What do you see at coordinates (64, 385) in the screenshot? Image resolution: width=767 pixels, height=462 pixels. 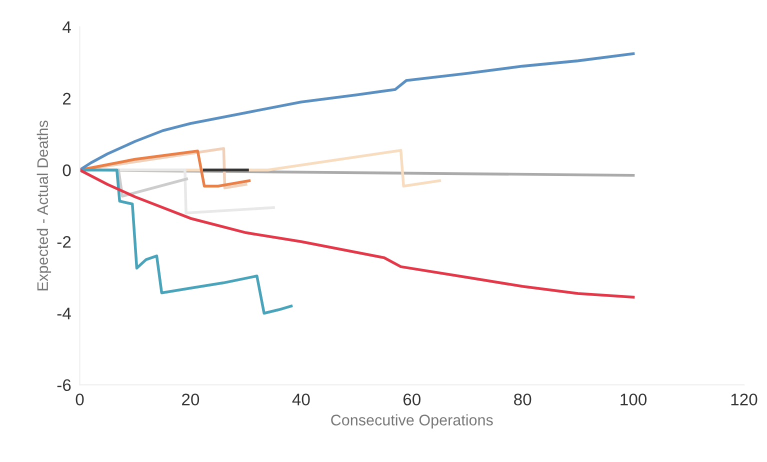 I see `y-tick-label: -6` at bounding box center [64, 385].